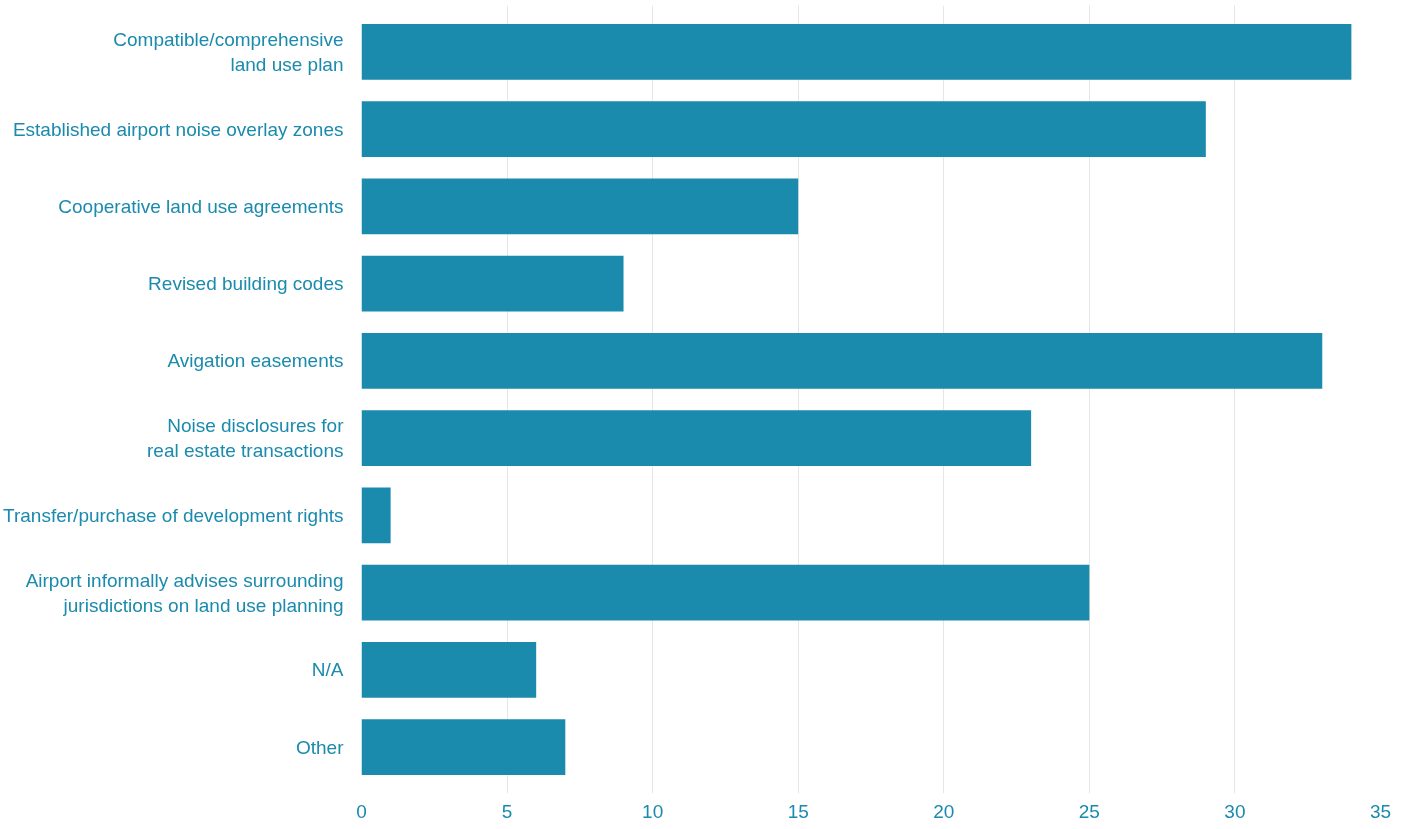  I want to click on y-tick-label: Other, so click(320, 747).